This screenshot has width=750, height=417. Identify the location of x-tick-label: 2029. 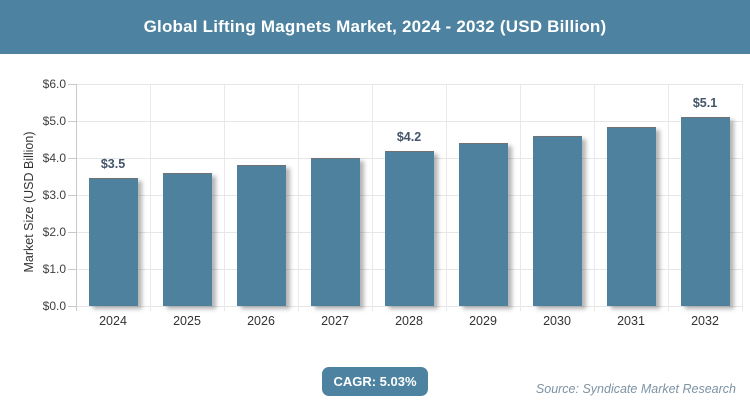
(483, 321).